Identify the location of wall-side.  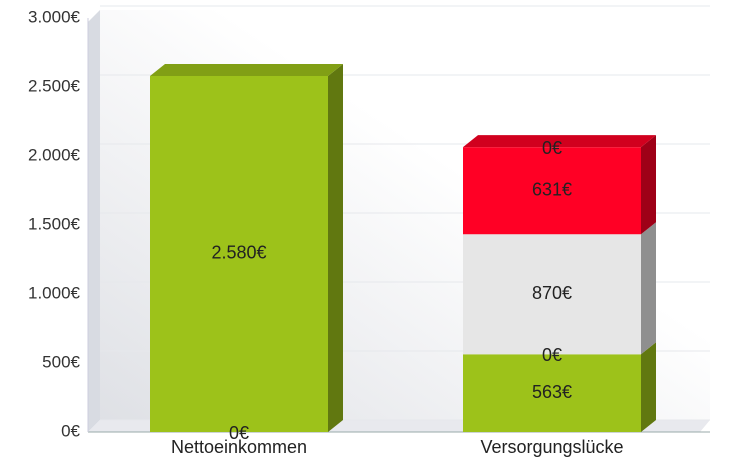
(94, 221).